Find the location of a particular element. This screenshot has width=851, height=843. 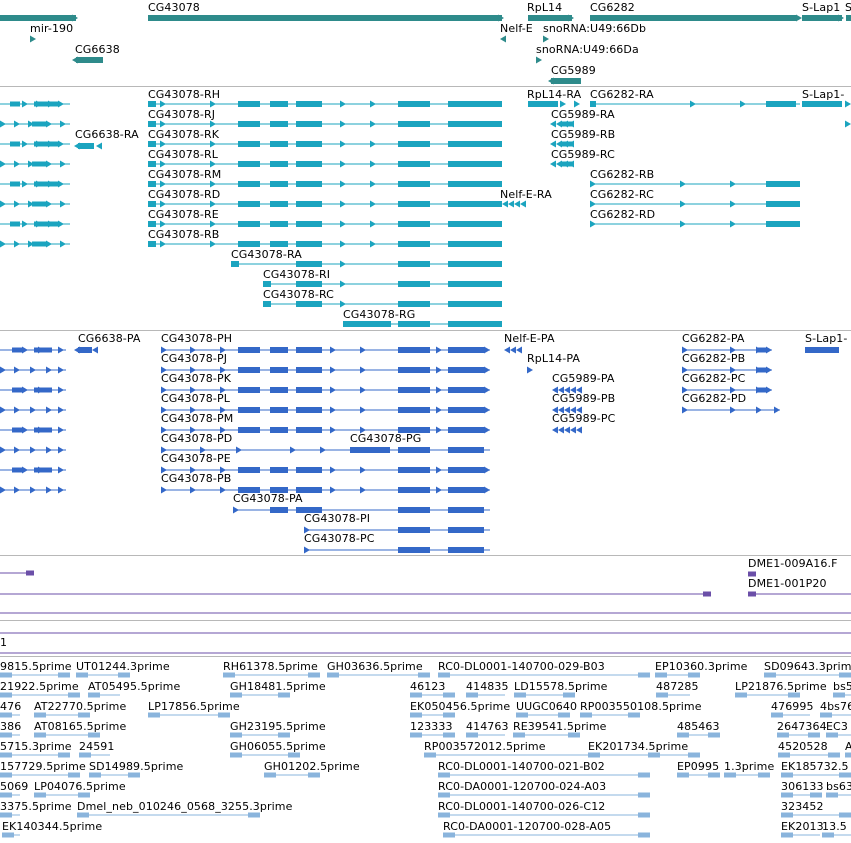

gene-label-snorna-db: snoRNA:U49:66Db is located at coordinates (595, 28).